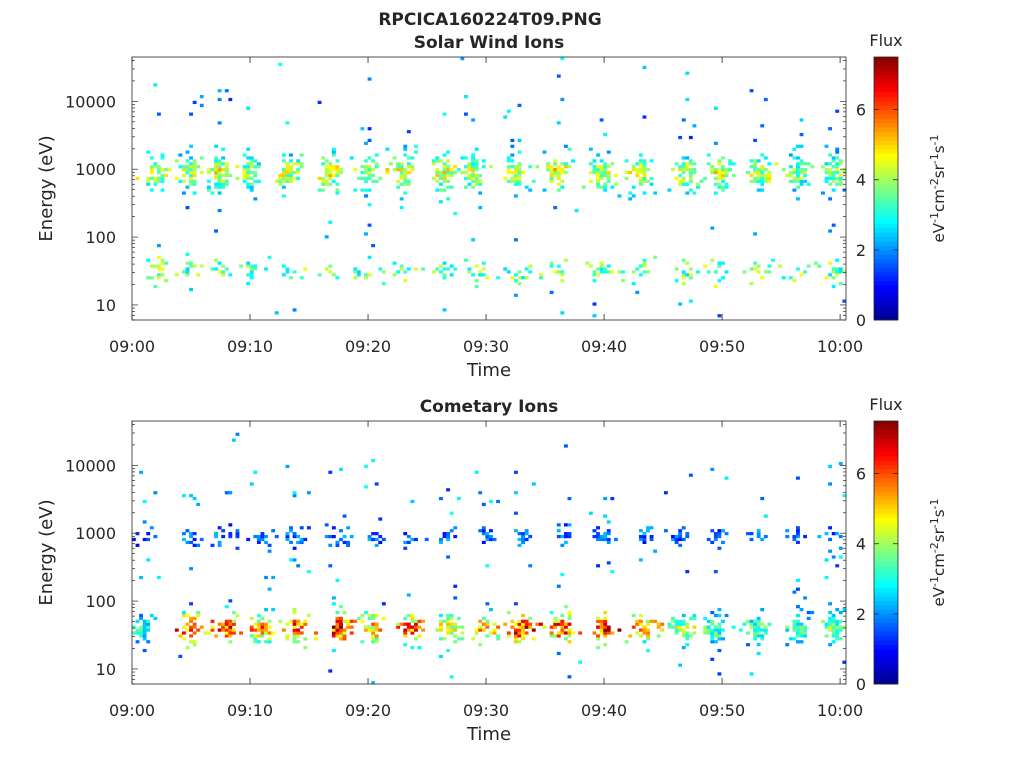 The width and height of the screenshot is (1024, 768). I want to click on colorbar-tick-label: 0, so click(861, 320).